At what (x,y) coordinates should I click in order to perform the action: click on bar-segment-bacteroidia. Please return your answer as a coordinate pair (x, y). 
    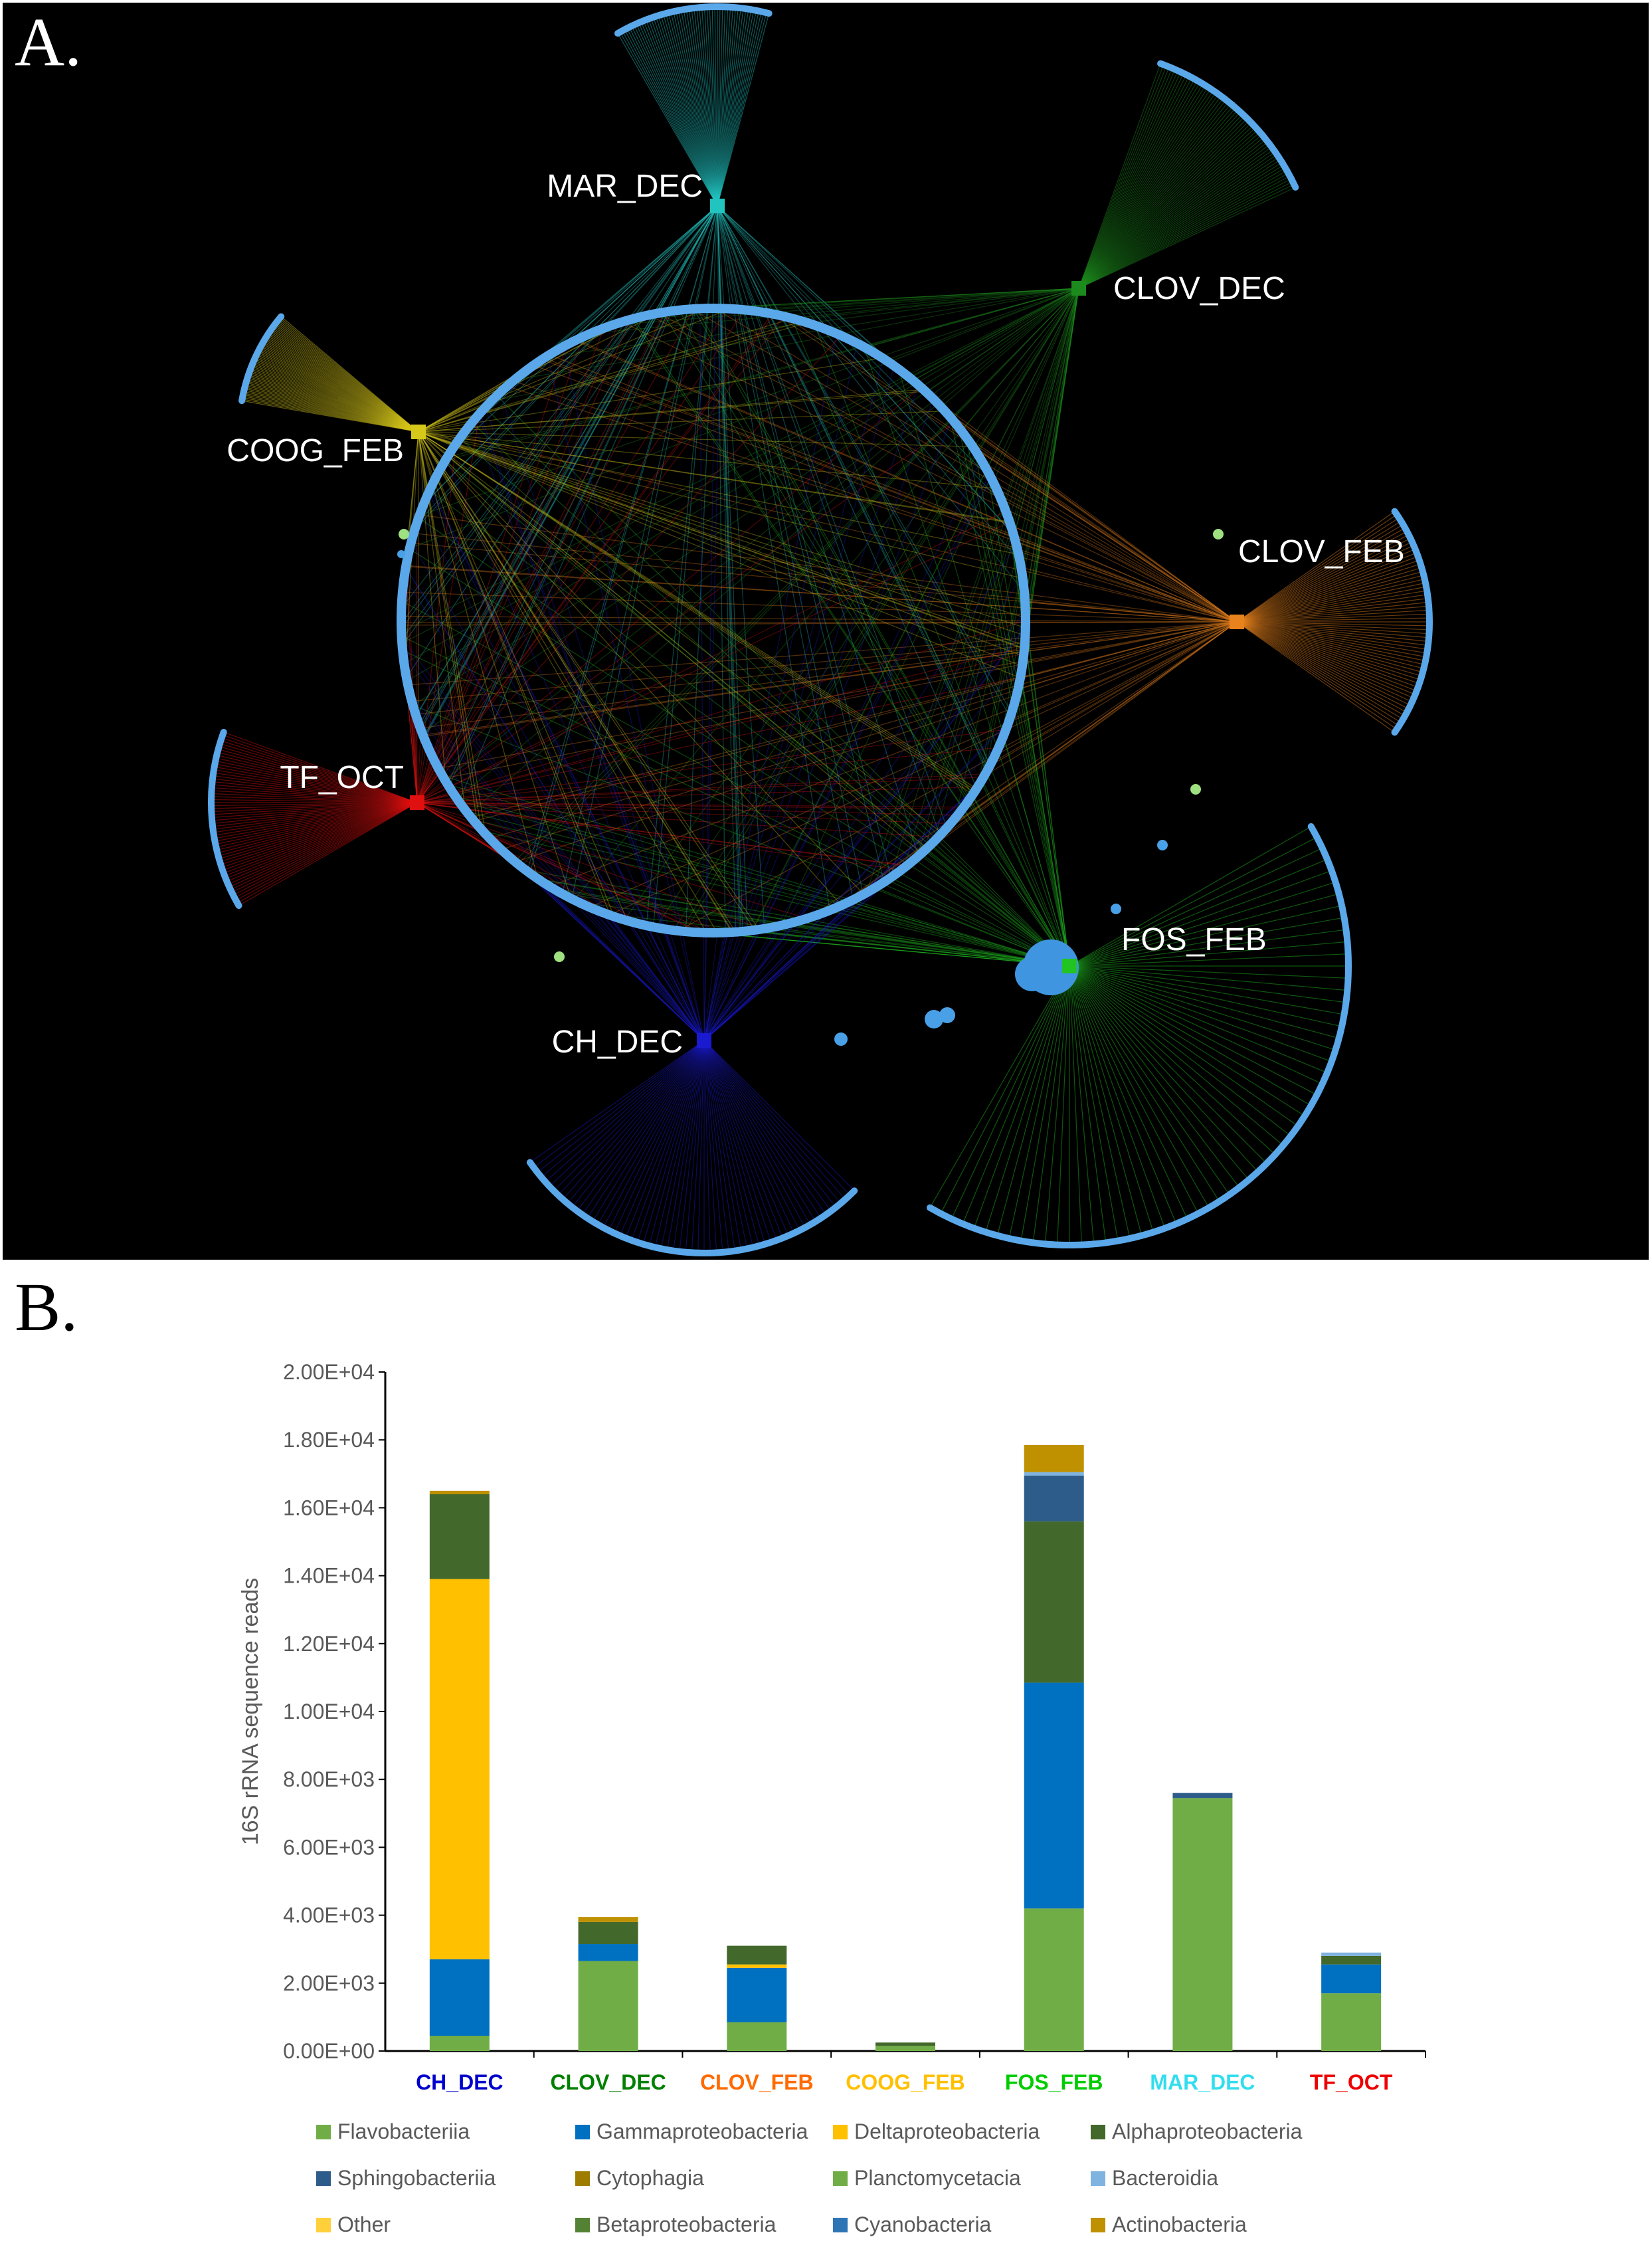
    Looking at the image, I should click on (1351, 1954).